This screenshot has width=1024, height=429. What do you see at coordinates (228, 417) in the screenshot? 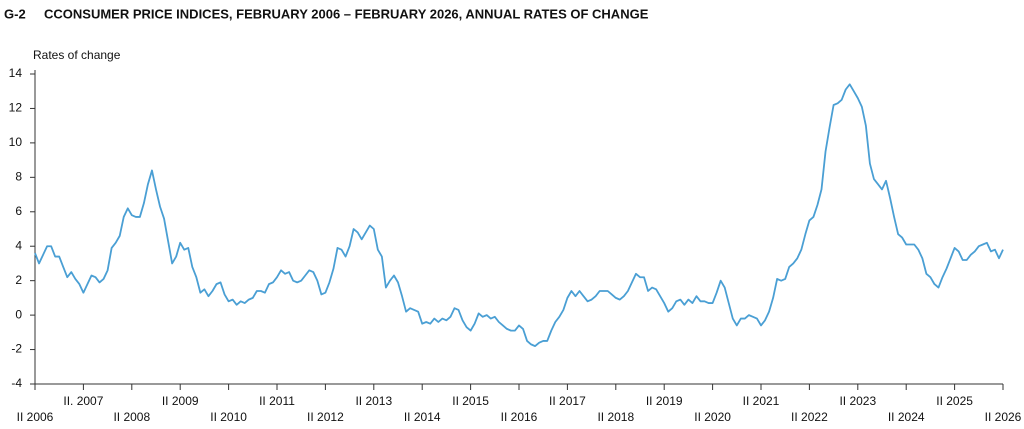
I see `x-tick-label: II 2010` at bounding box center [228, 417].